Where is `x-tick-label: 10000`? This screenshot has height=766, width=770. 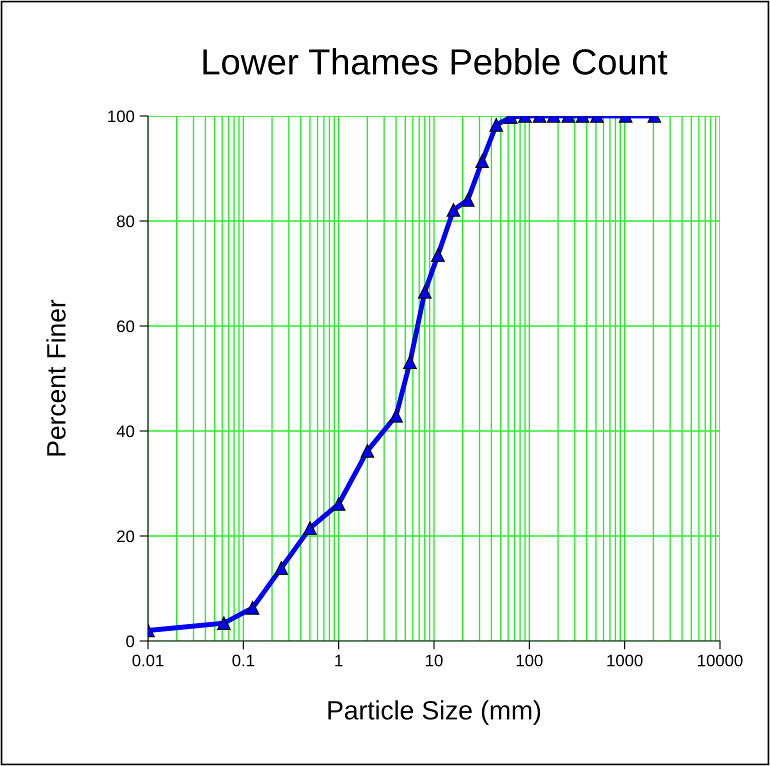
x-tick-label: 10000 is located at coordinates (720, 660).